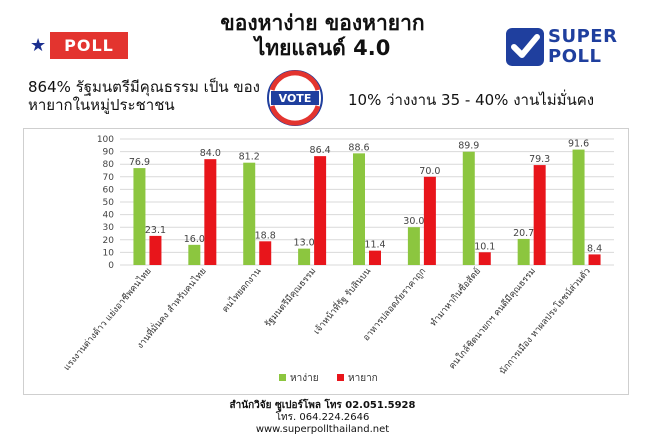 This screenshot has height=444, width=645. I want to click on category-label: ทำมาหากินซื่อสัตย์, so click(454, 297).